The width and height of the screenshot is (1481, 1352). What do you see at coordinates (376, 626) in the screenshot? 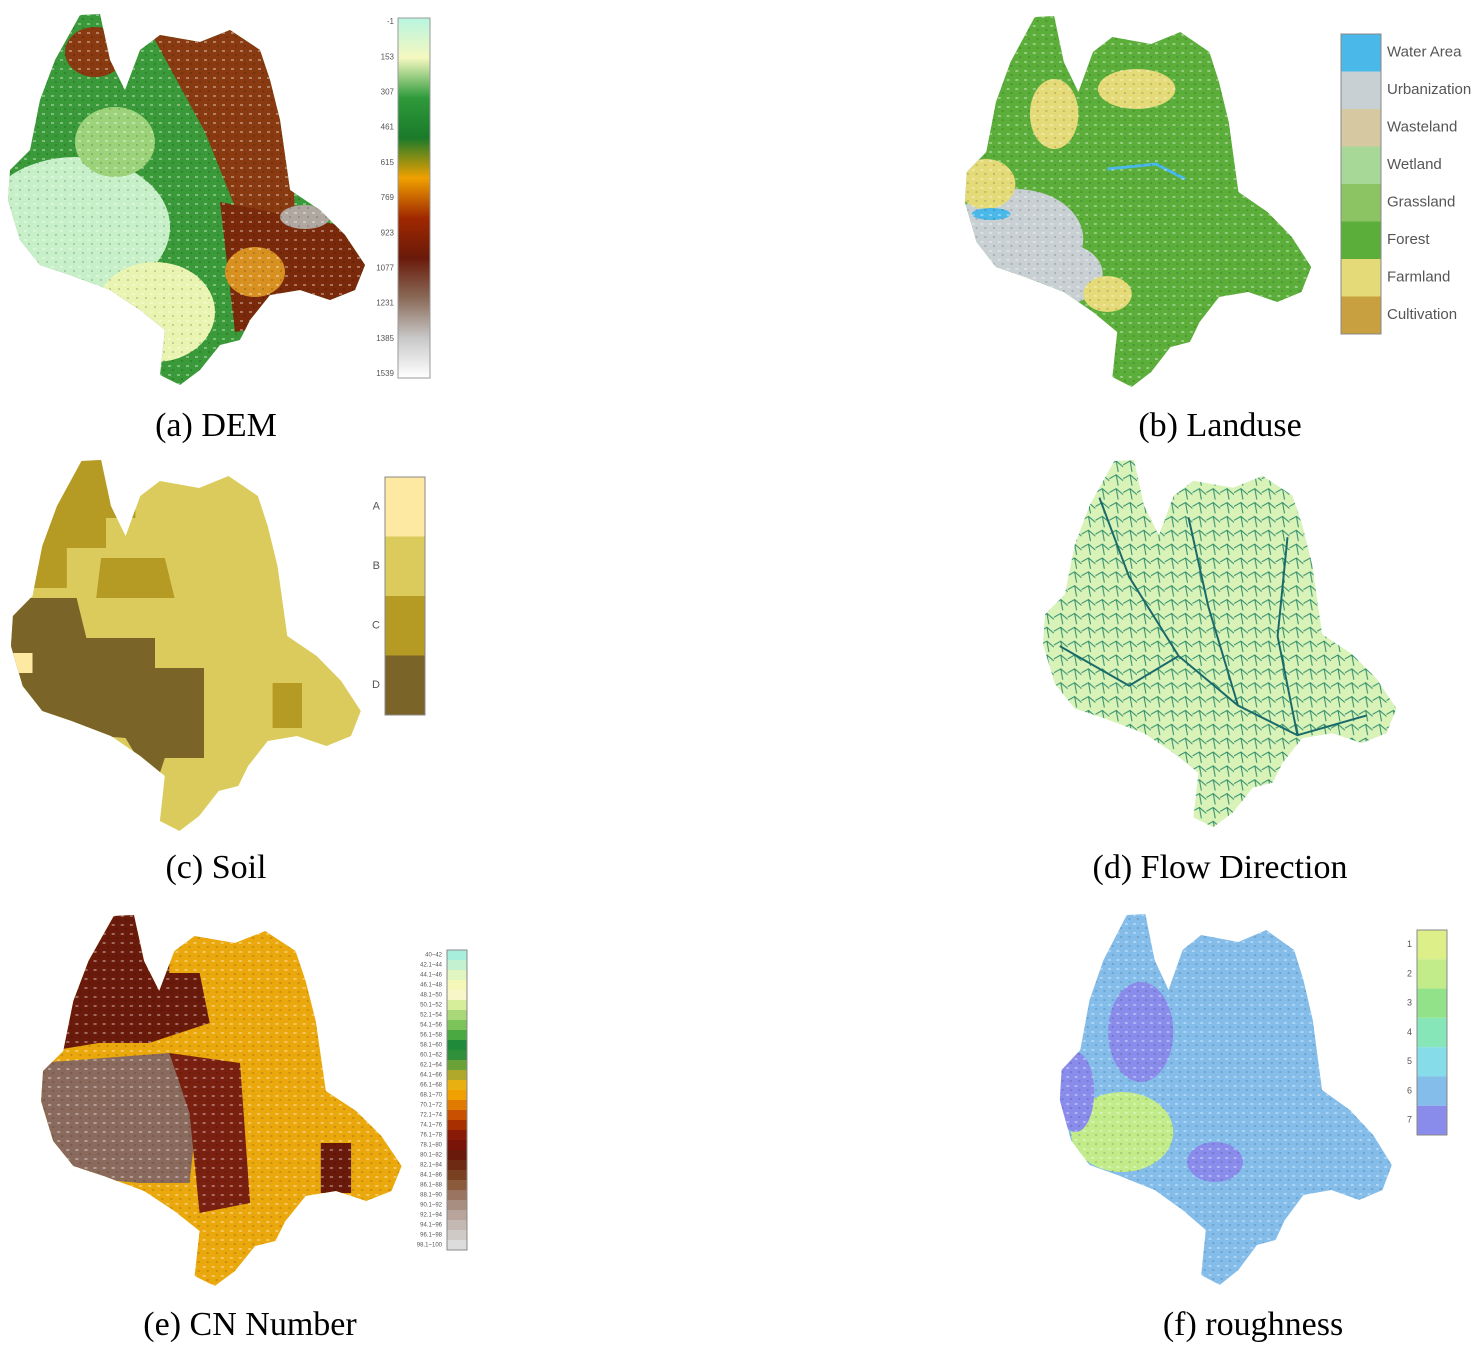
I see `legend-label: C` at bounding box center [376, 626].